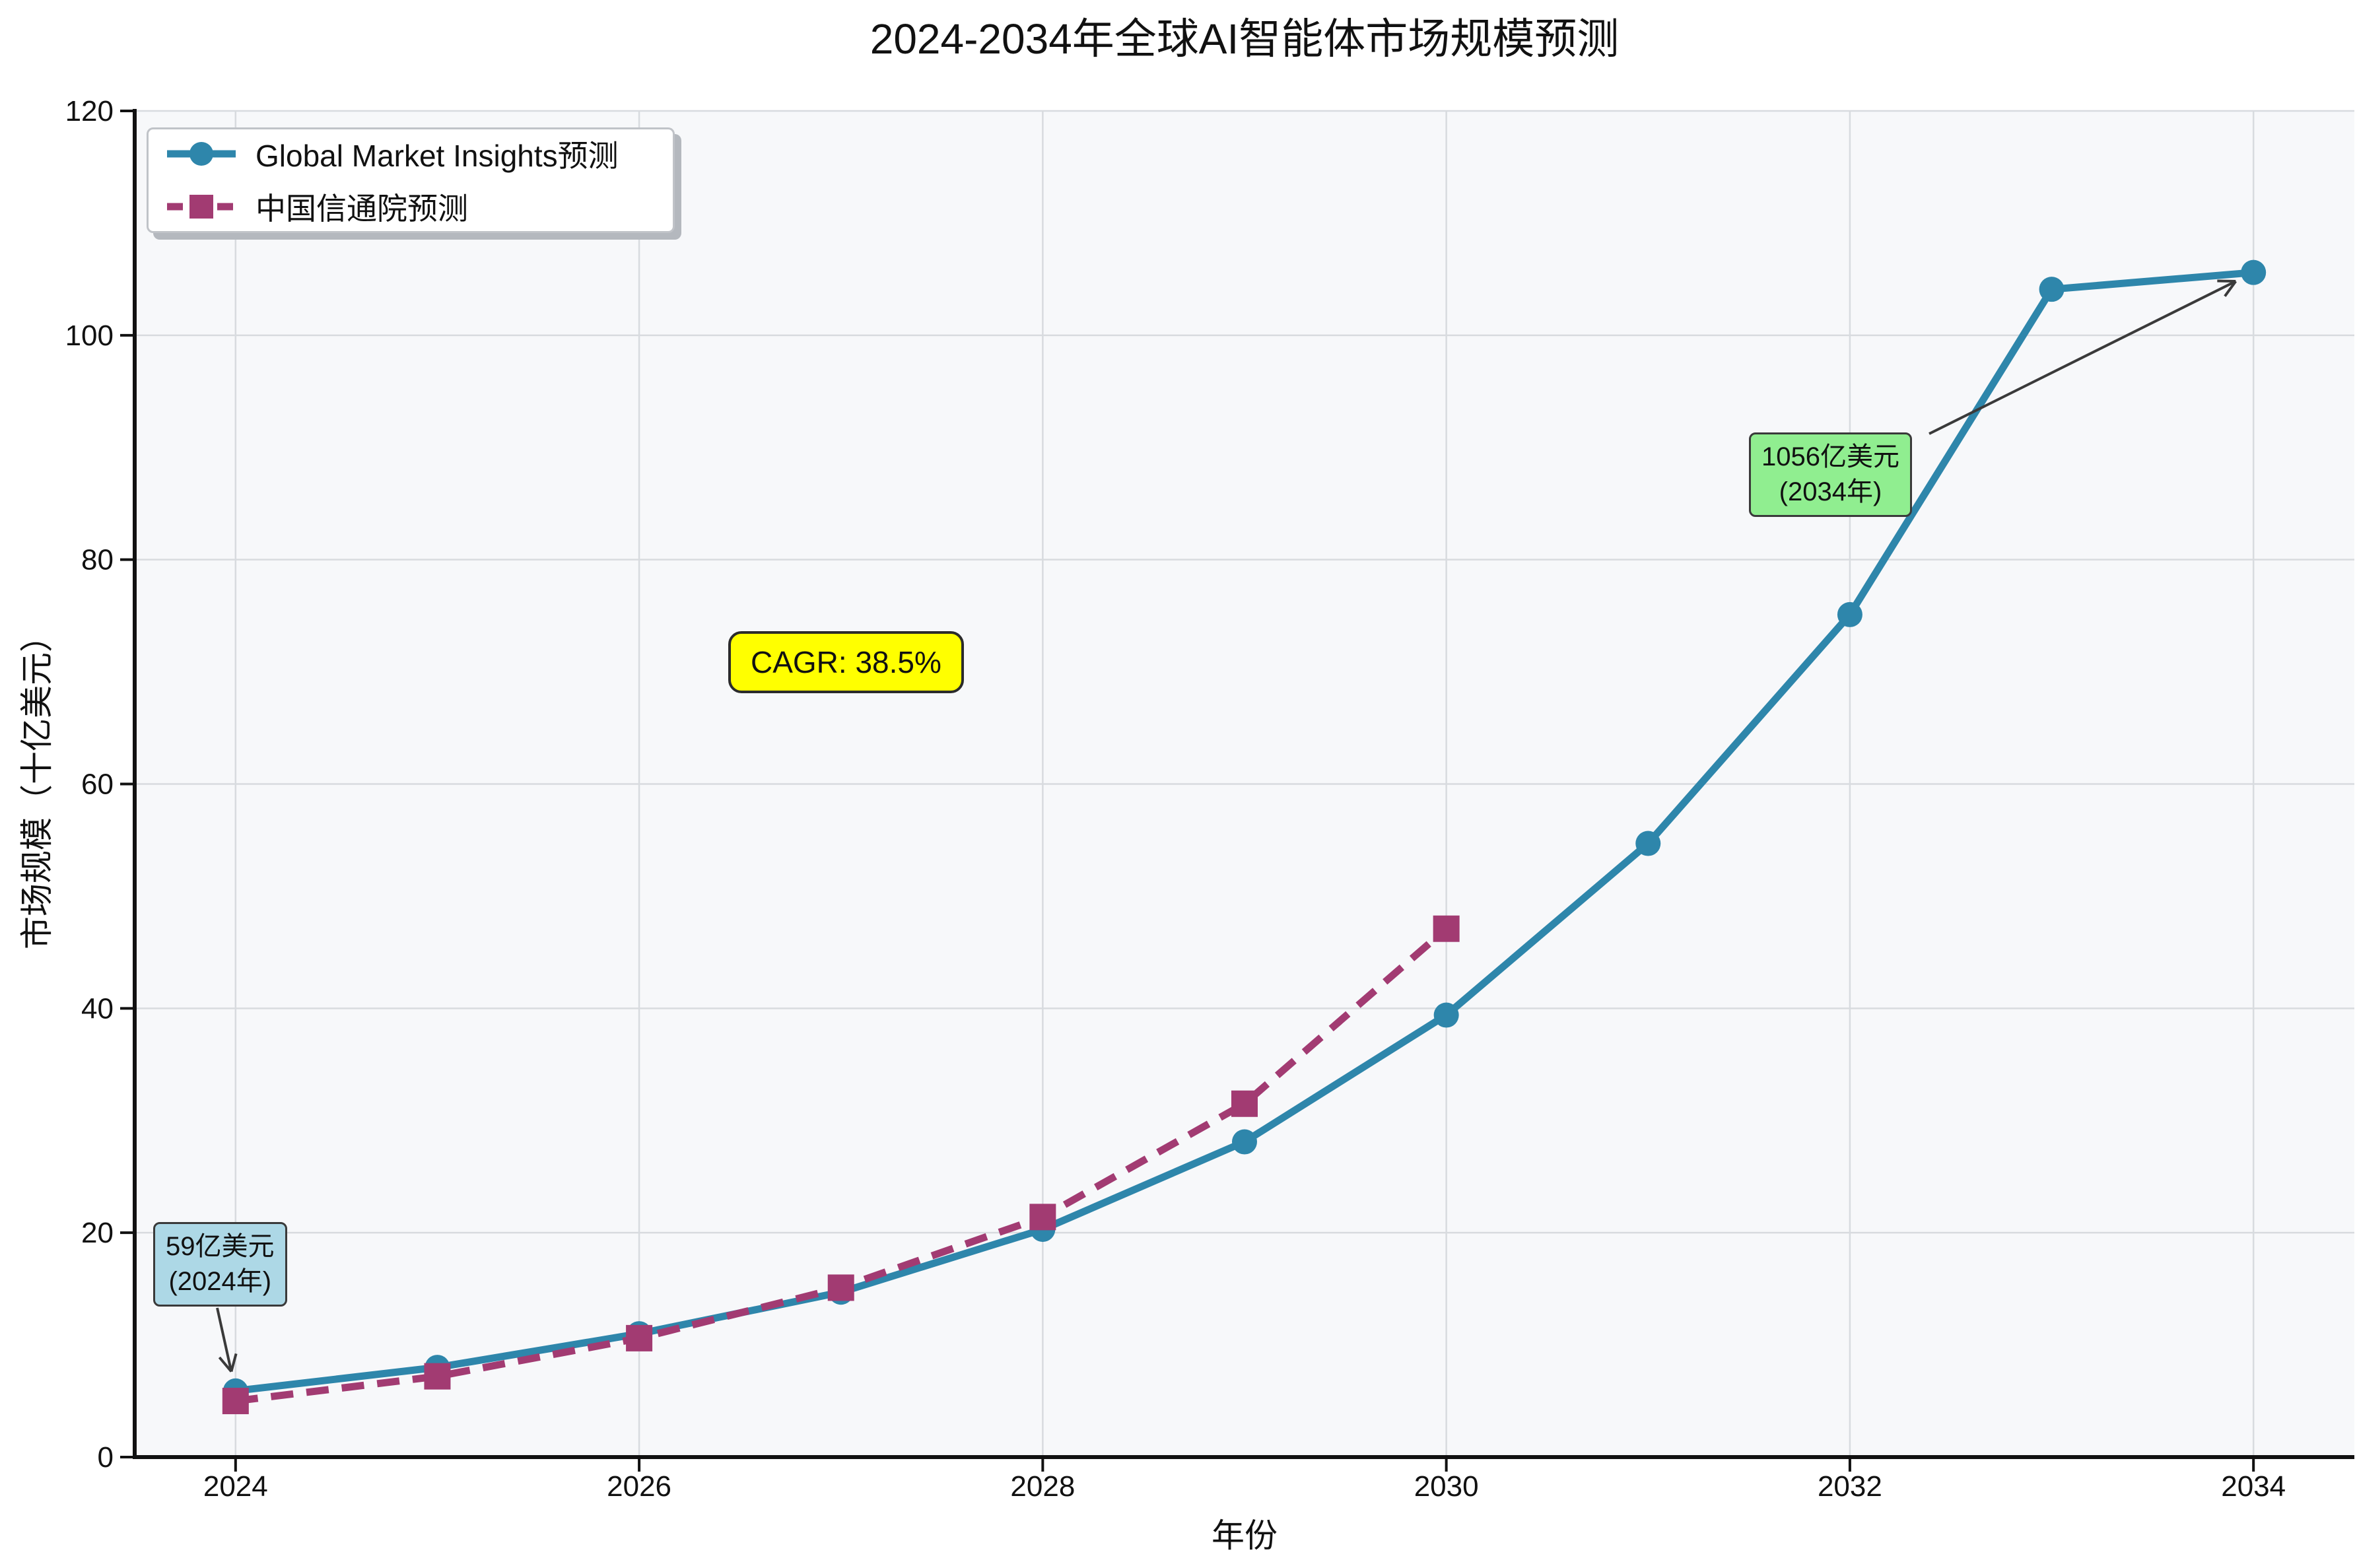  What do you see at coordinates (89, 336) in the screenshot?
I see `y-tick-label: 100` at bounding box center [89, 336].